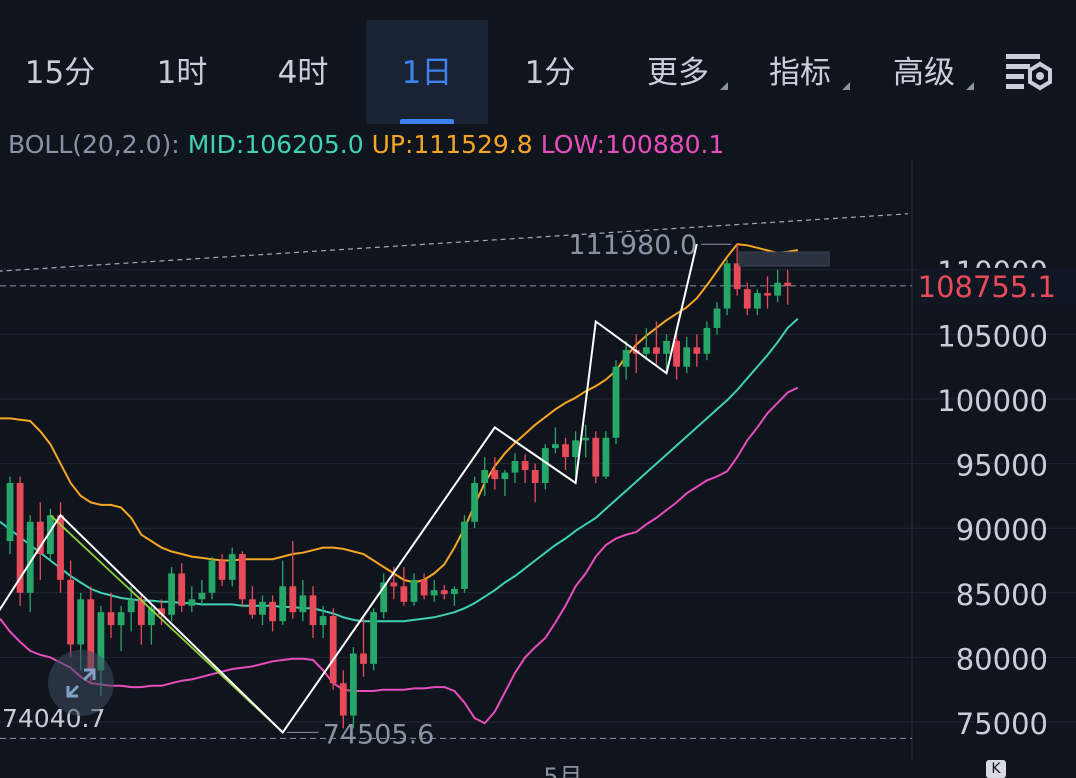 The height and width of the screenshot is (778, 1076). Describe the element at coordinates (992, 336) in the screenshot. I see `y-tick-label: 105000` at that location.